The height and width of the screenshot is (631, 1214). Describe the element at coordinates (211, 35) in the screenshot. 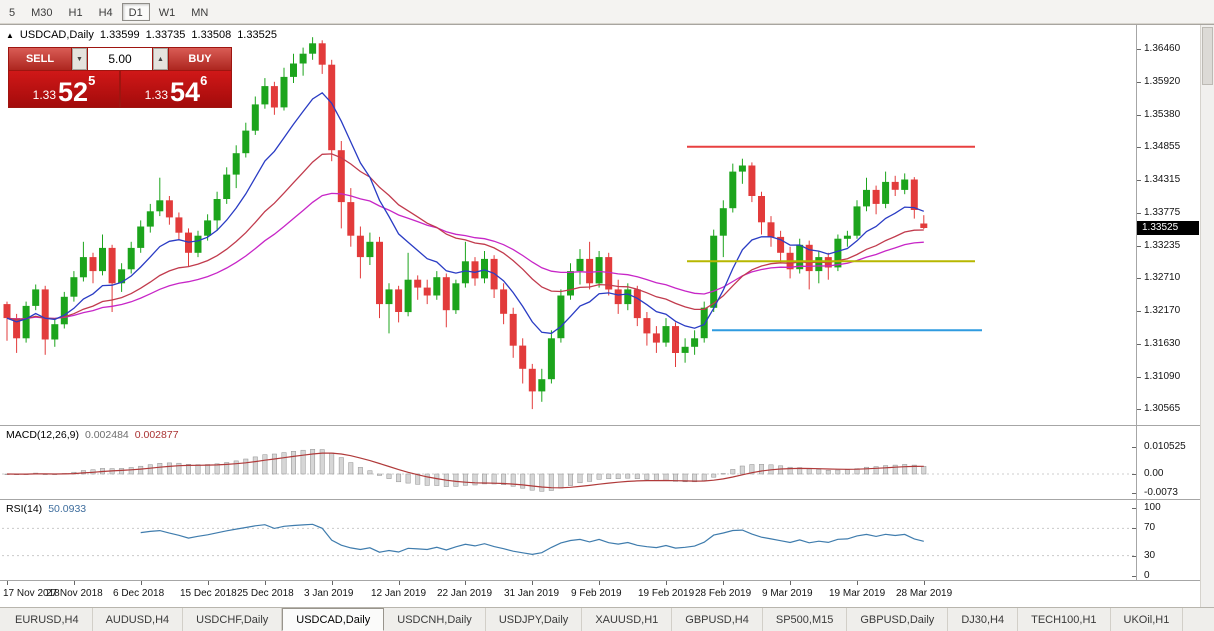

I see `ohlc-low-value: 1.33508` at that location.